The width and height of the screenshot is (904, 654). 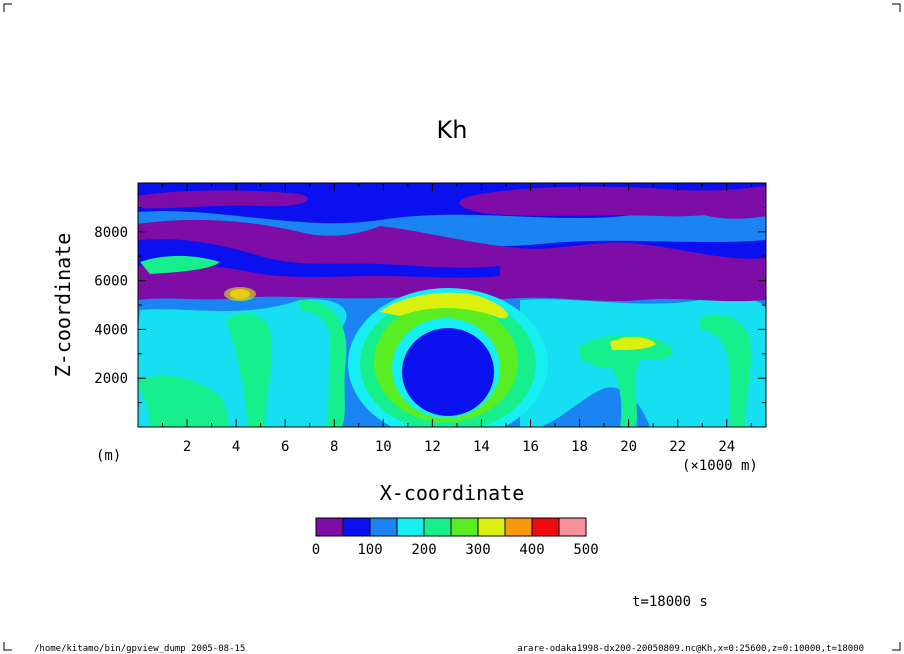 I want to click on contour-fill-right-plume, so click(x=626, y=380).